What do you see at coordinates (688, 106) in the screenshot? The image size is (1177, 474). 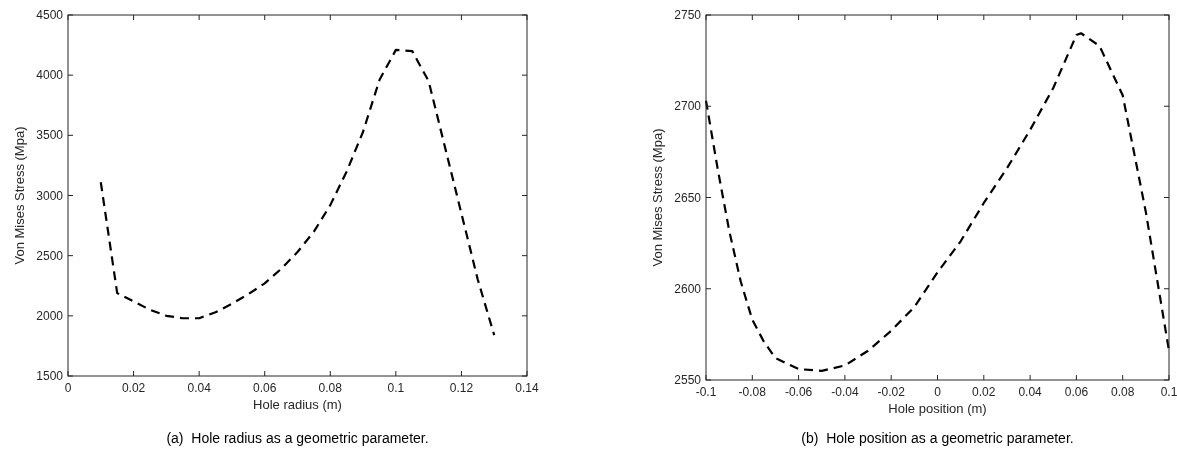 I see `y-tick-label: 2700` at bounding box center [688, 106].